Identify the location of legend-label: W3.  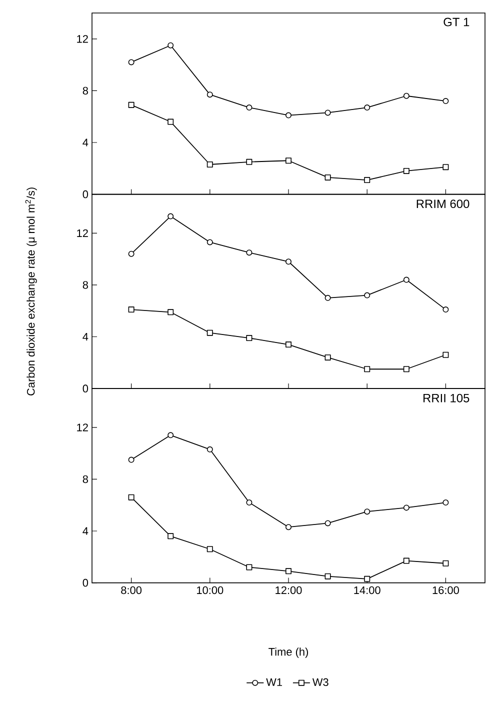
(320, 682).